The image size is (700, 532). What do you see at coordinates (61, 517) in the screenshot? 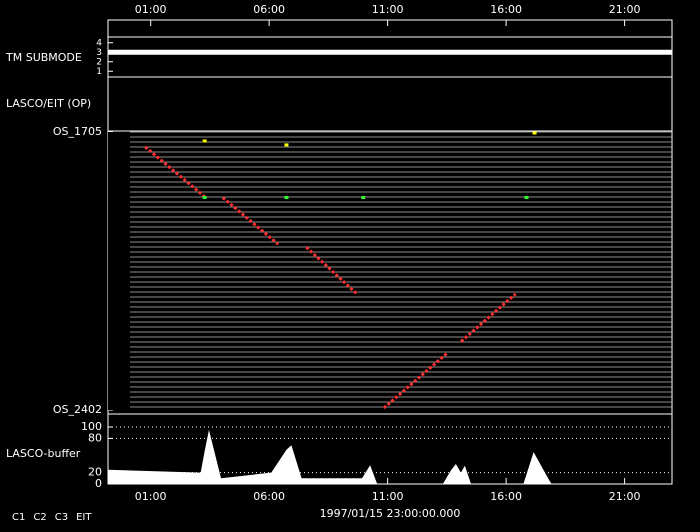
I see `legend-entry: C3` at bounding box center [61, 517].